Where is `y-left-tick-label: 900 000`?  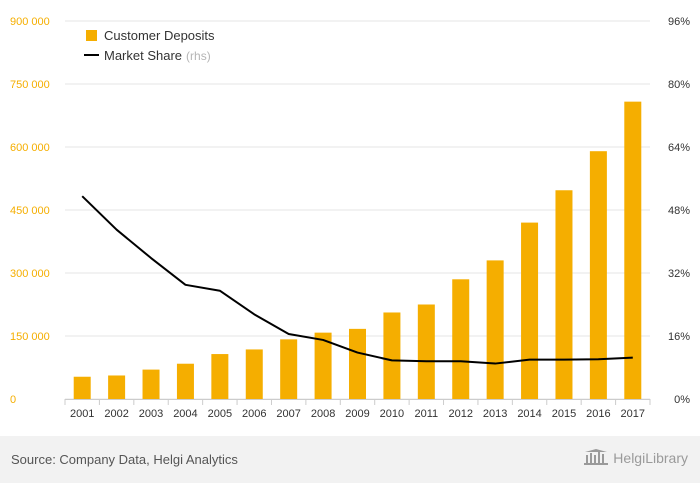 y-left-tick-label: 900 000 is located at coordinates (30, 22).